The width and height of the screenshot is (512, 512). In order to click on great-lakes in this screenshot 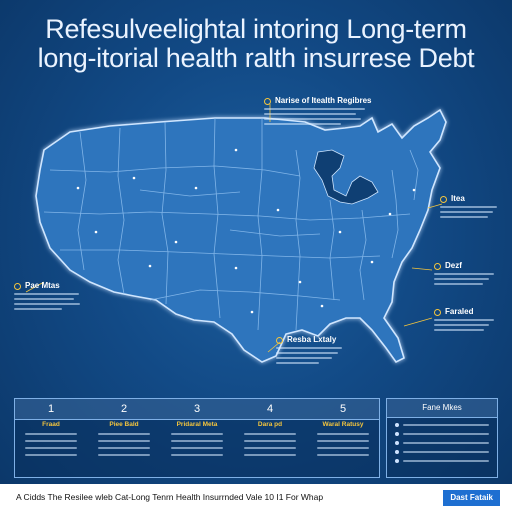, I will do `click(346, 177)`.